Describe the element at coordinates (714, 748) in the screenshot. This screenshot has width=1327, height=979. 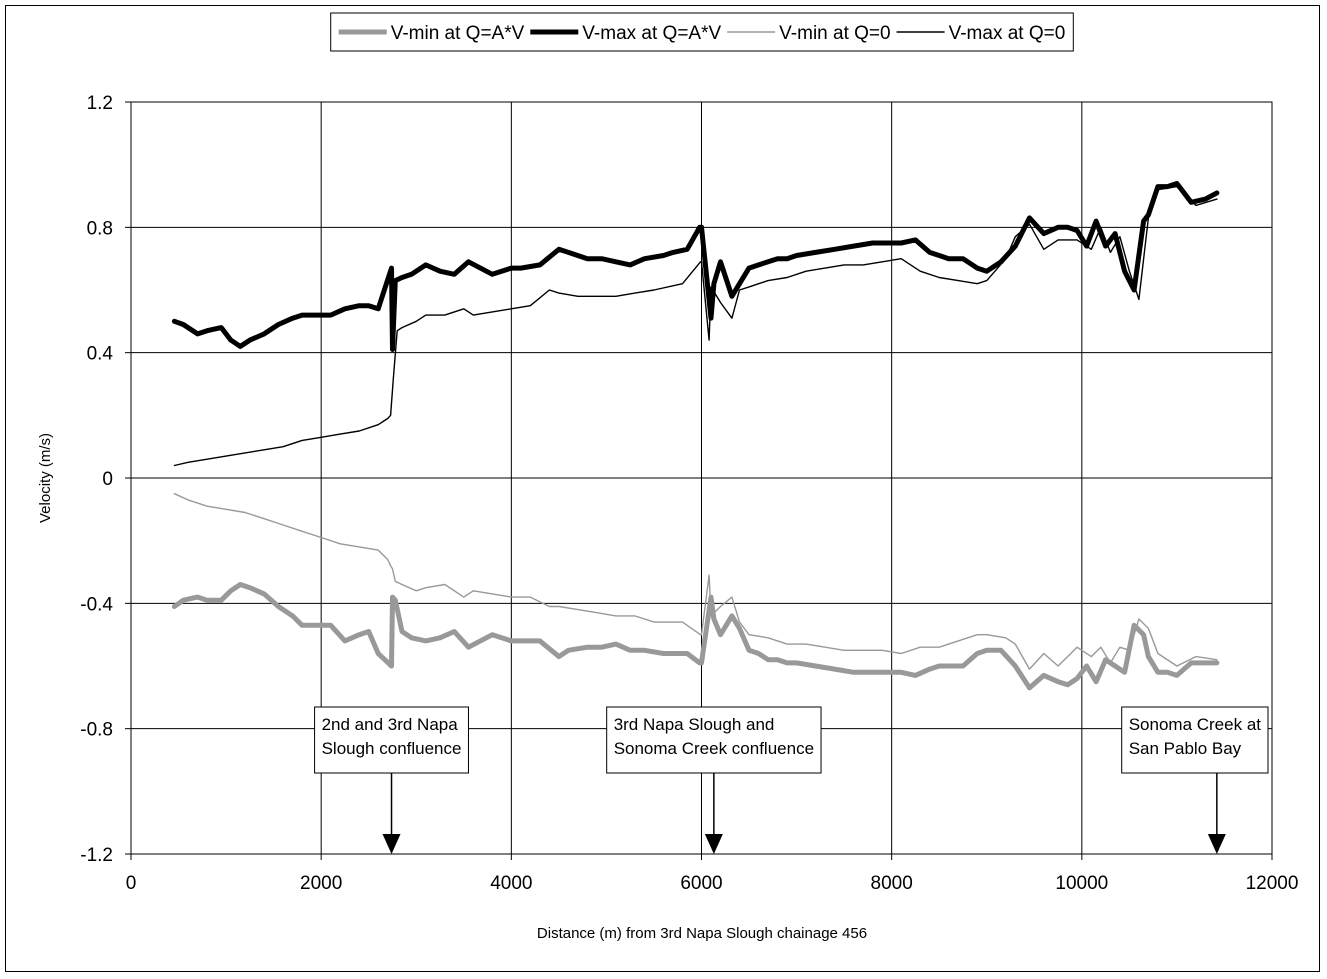
I see `annotation-text: Sonoma Creek confluence` at that location.